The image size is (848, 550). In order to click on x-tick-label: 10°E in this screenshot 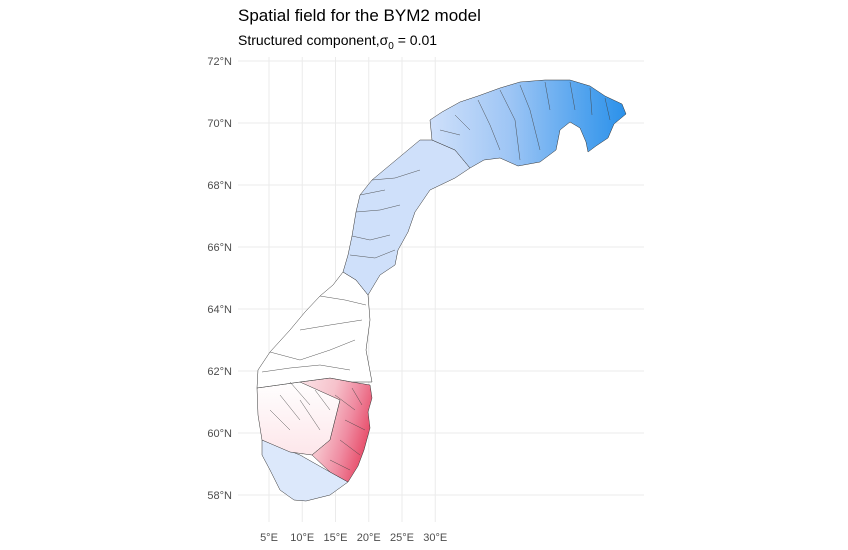, I will do `click(302, 538)`.